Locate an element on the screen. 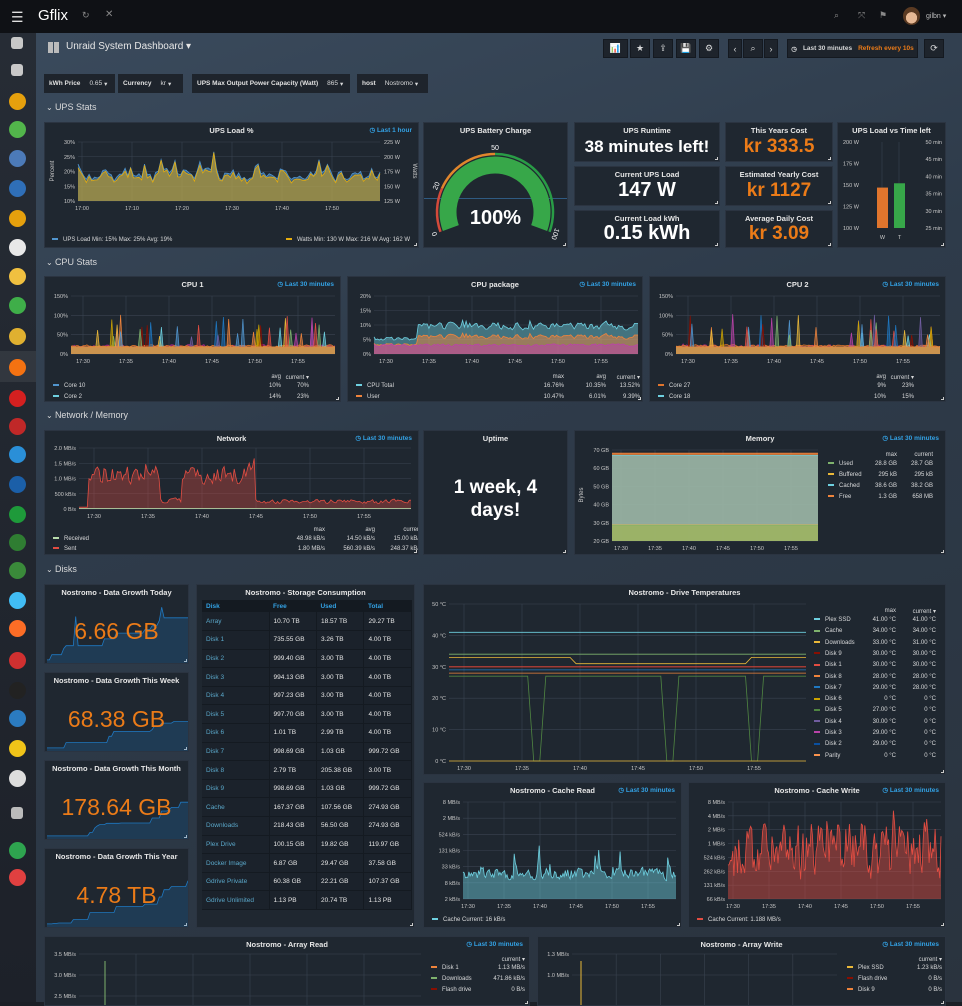  blue-app-icon is located at coordinates (17, 158).